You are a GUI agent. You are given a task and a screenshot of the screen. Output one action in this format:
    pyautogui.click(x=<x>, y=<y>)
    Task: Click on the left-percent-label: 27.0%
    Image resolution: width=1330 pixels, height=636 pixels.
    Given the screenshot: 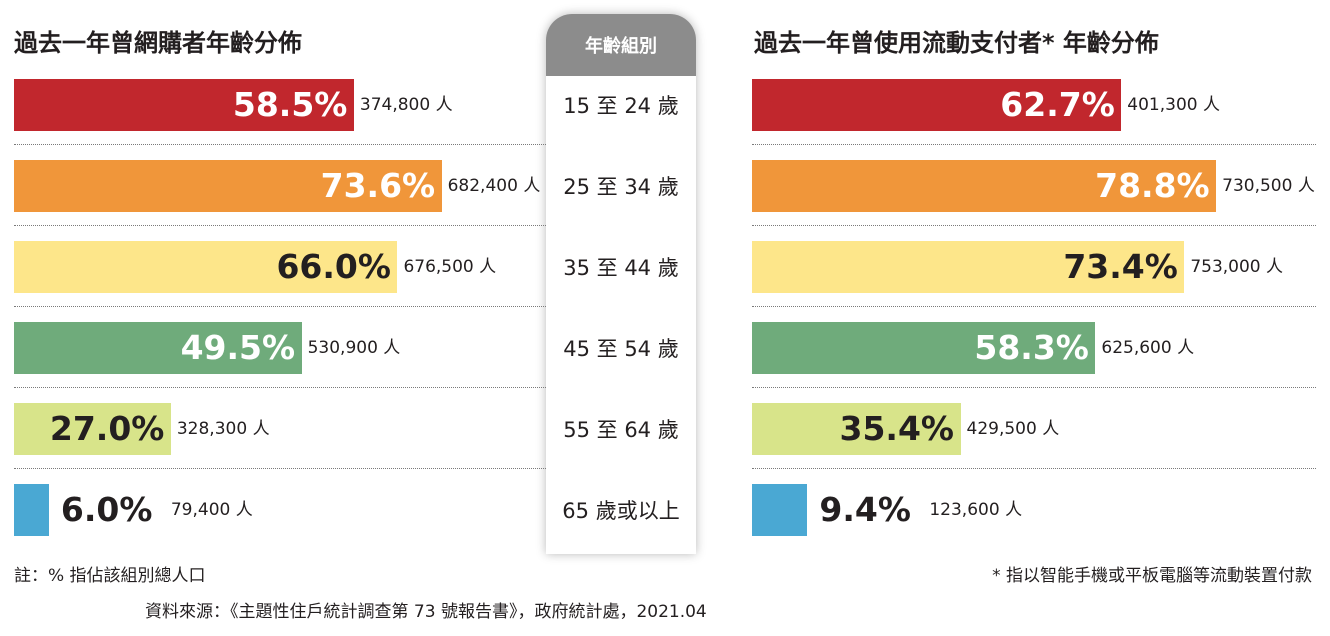 What is the action you would take?
    pyautogui.click(x=107, y=428)
    